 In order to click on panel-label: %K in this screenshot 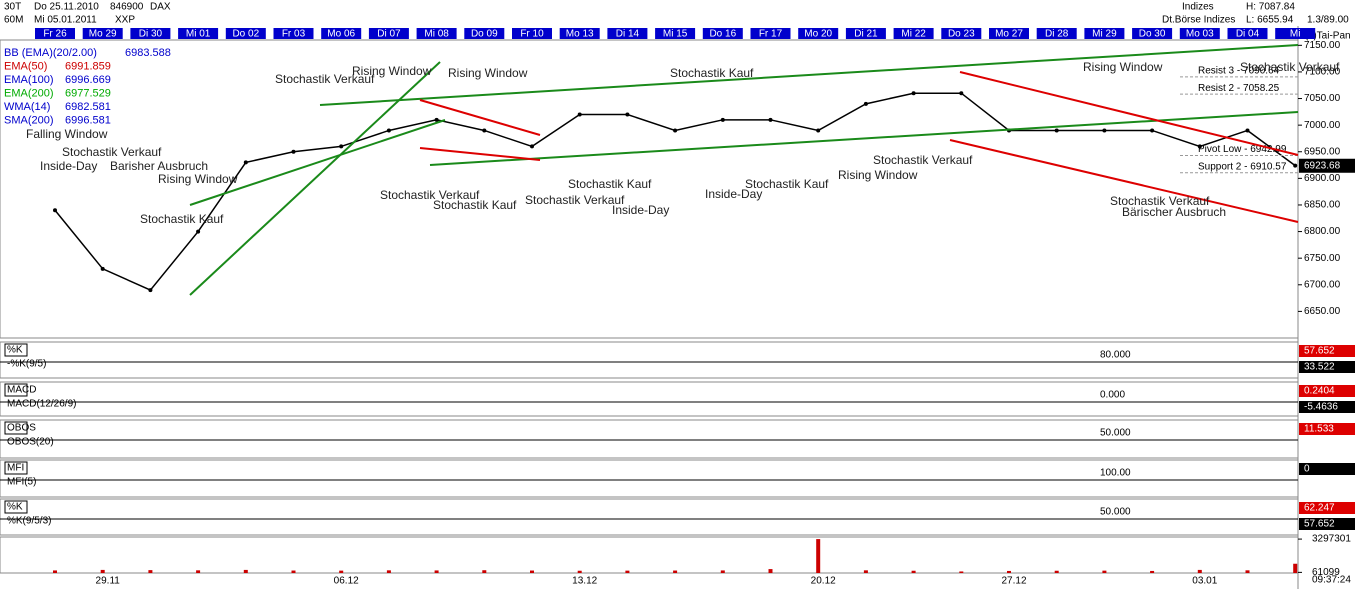, I will do `click(15, 350)`.